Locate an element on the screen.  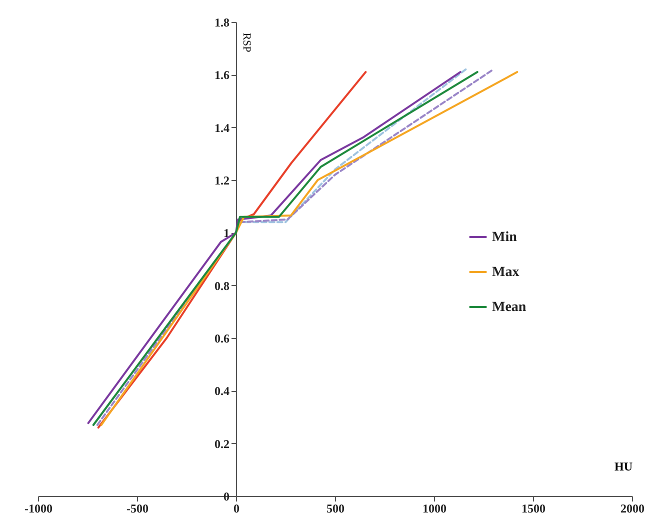
x-axis-title: HU is located at coordinates (623, 467).